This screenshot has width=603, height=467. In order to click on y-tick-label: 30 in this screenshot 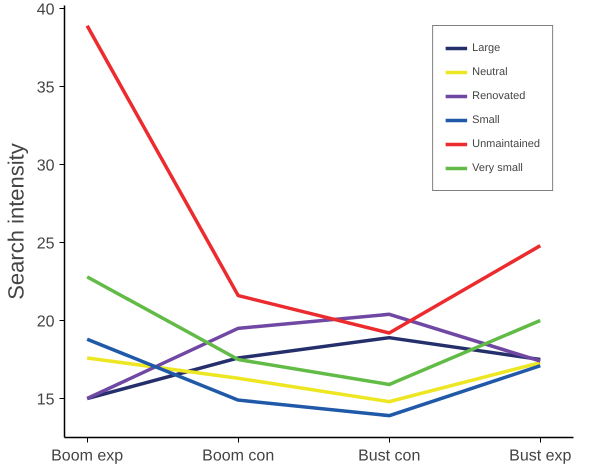, I will do `click(45, 166)`.